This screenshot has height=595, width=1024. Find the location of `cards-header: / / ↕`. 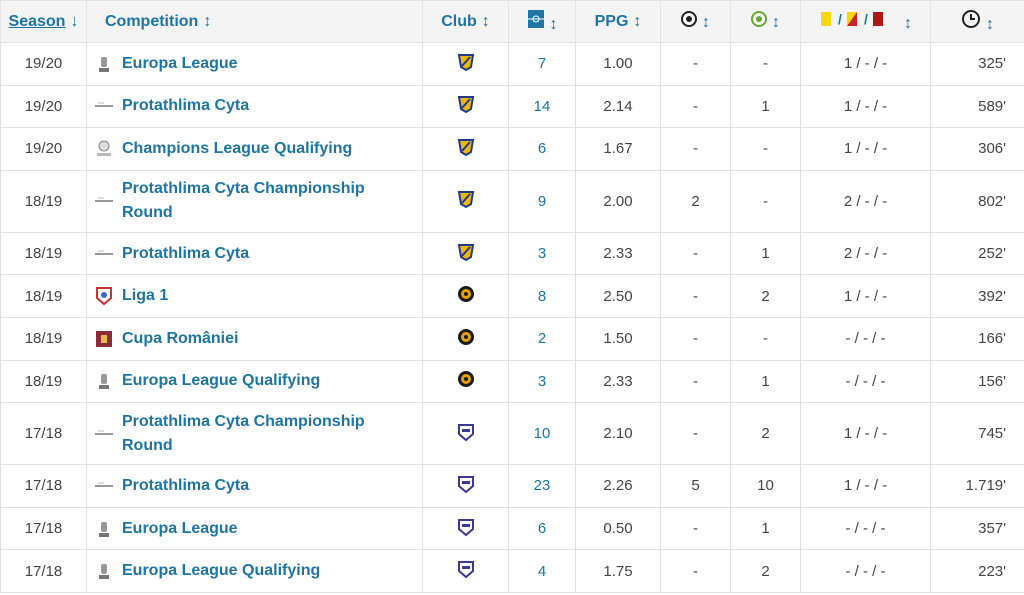

cards-header: / / ↕ is located at coordinates (865, 21).